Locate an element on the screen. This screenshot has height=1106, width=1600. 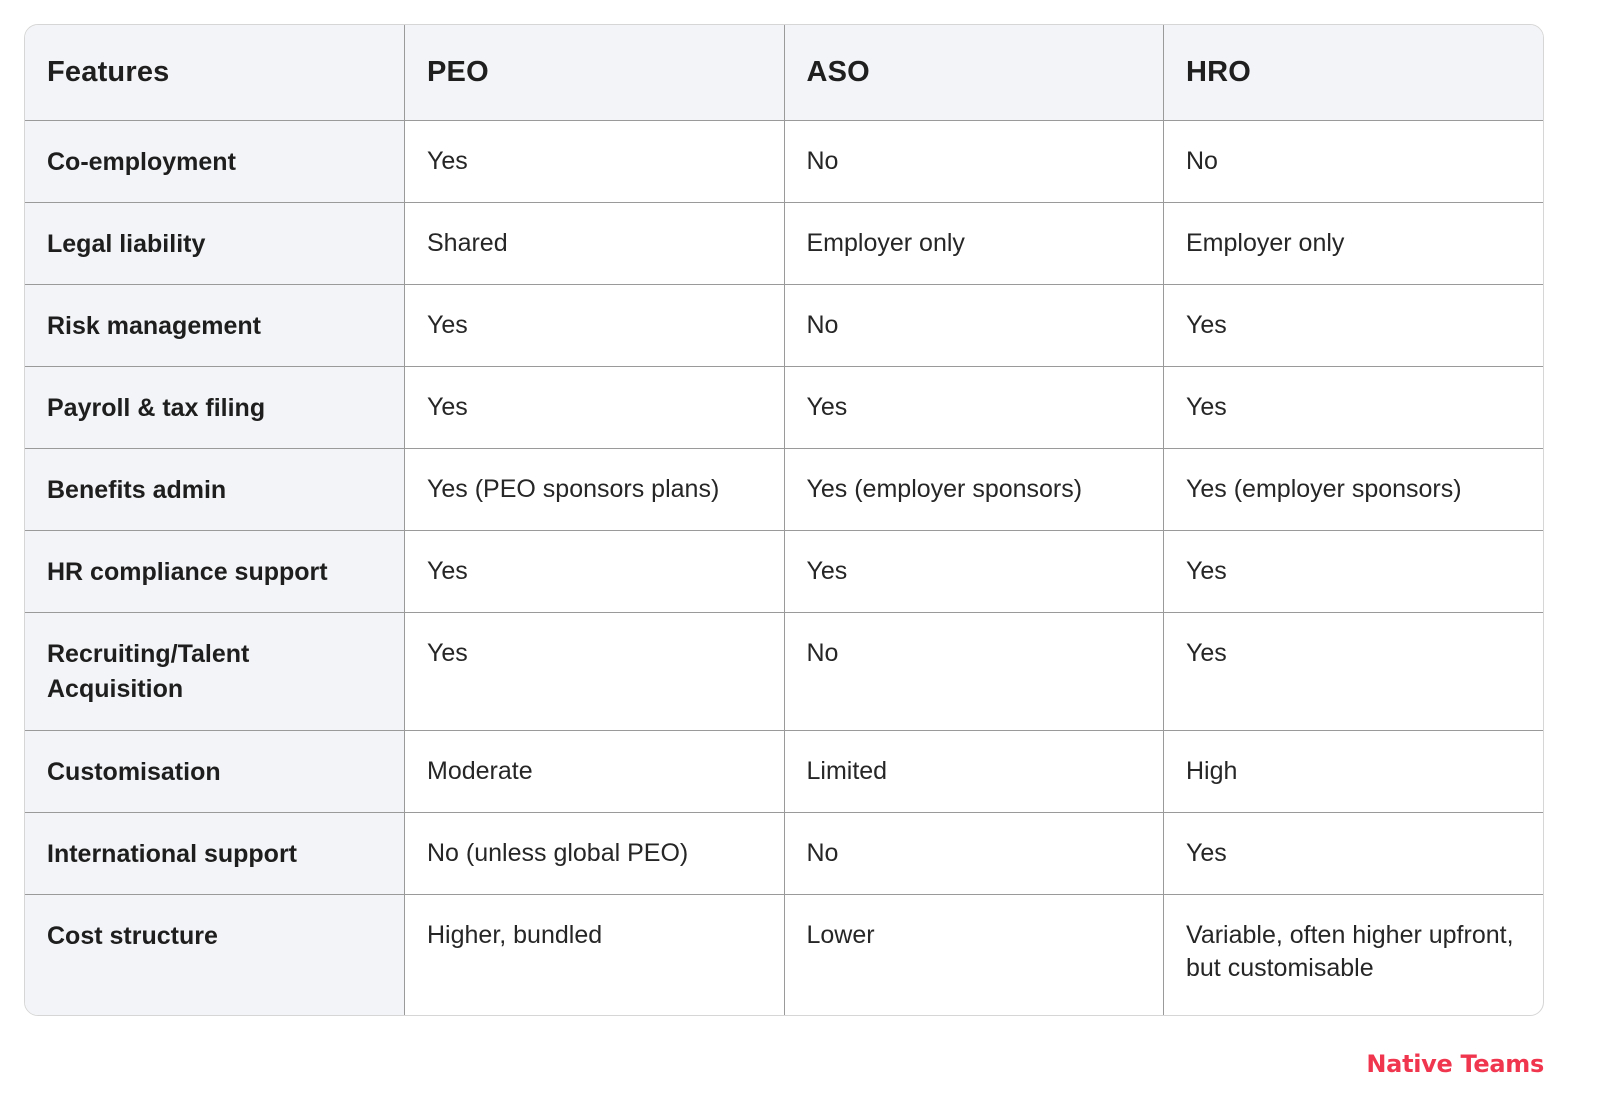
table-row: Co-employment Yes No No is located at coordinates (784, 161).